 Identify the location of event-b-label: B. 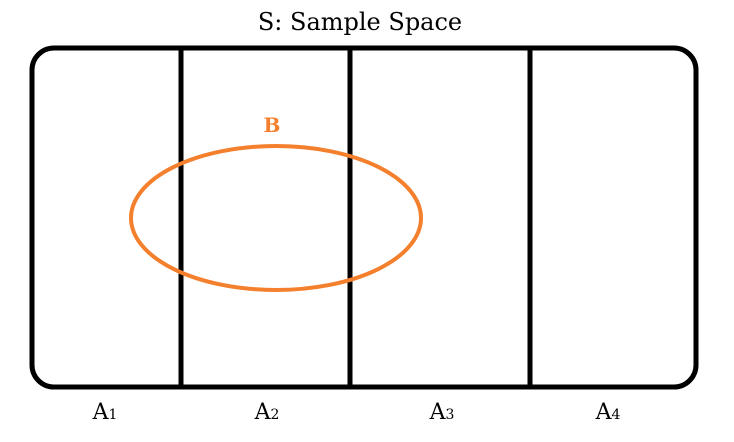
(272, 125).